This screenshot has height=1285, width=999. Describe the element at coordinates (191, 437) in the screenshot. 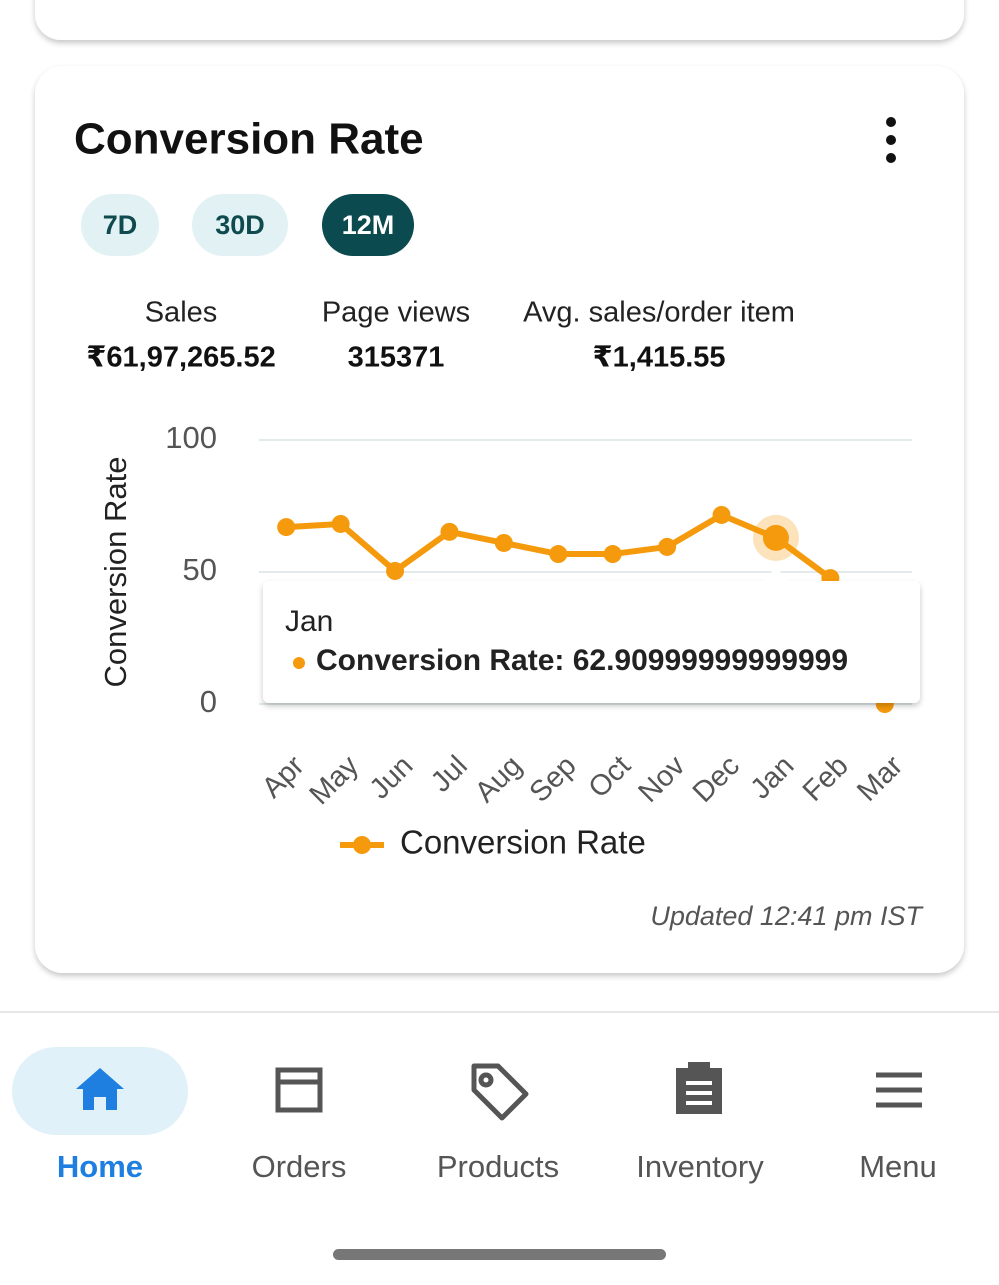

I see `y-tick-label: 100` at that location.